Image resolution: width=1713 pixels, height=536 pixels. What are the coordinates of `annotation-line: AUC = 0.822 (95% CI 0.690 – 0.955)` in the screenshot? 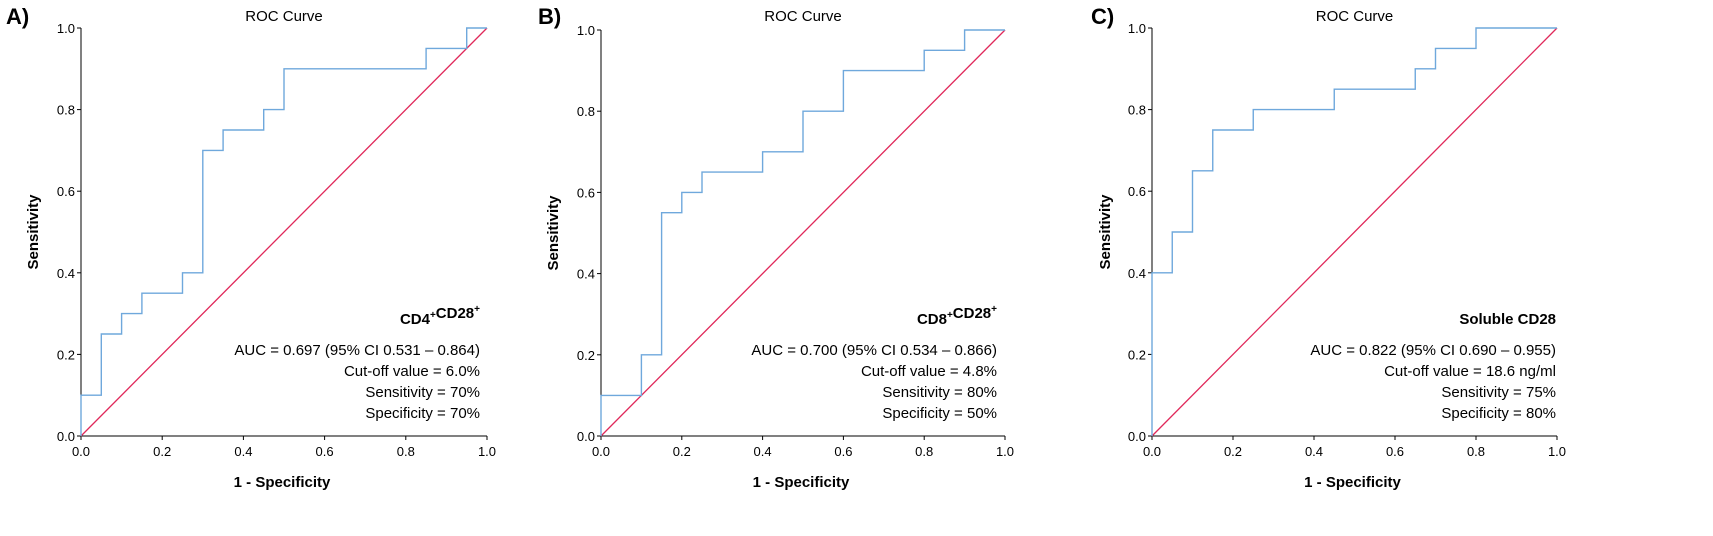 It's located at (1433, 350).